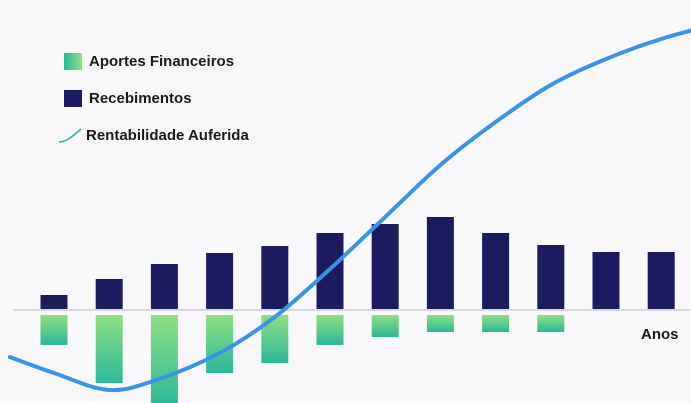 Image resolution: width=691 pixels, height=403 pixels. What do you see at coordinates (73, 98) in the screenshot?
I see `legend-swatch-recebimentos` at bounding box center [73, 98].